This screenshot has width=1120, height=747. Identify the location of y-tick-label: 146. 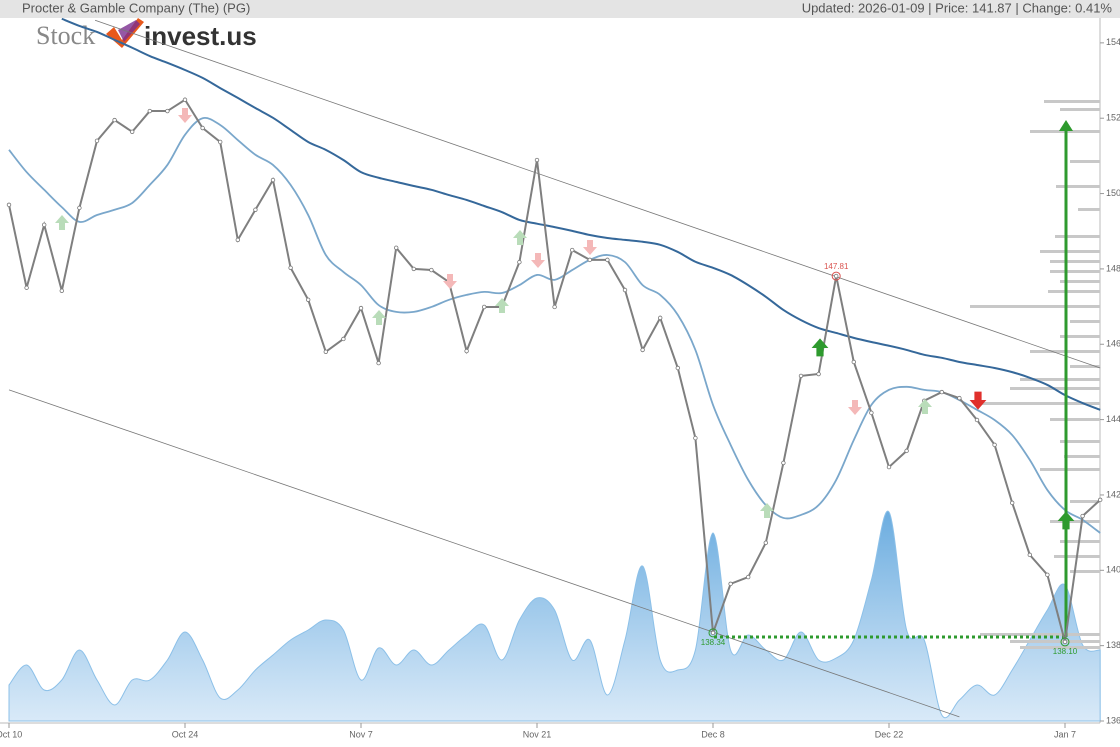
(1113, 344).